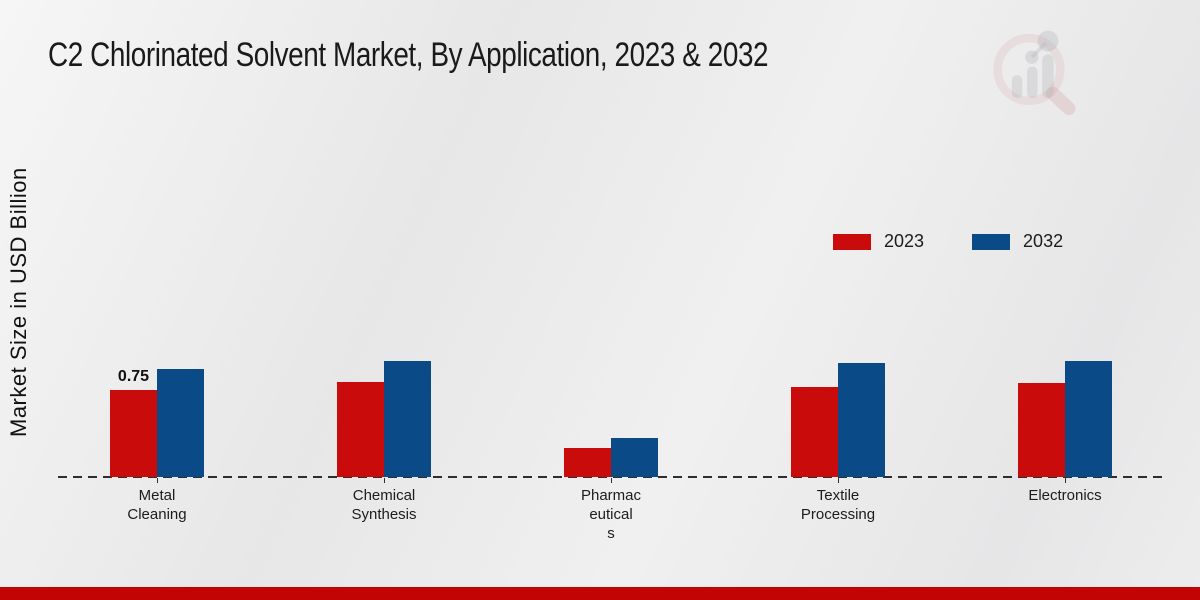 This screenshot has width=1200, height=600. What do you see at coordinates (587, 462) in the screenshot?
I see `bar-2023-pharmaceuticals` at bounding box center [587, 462].